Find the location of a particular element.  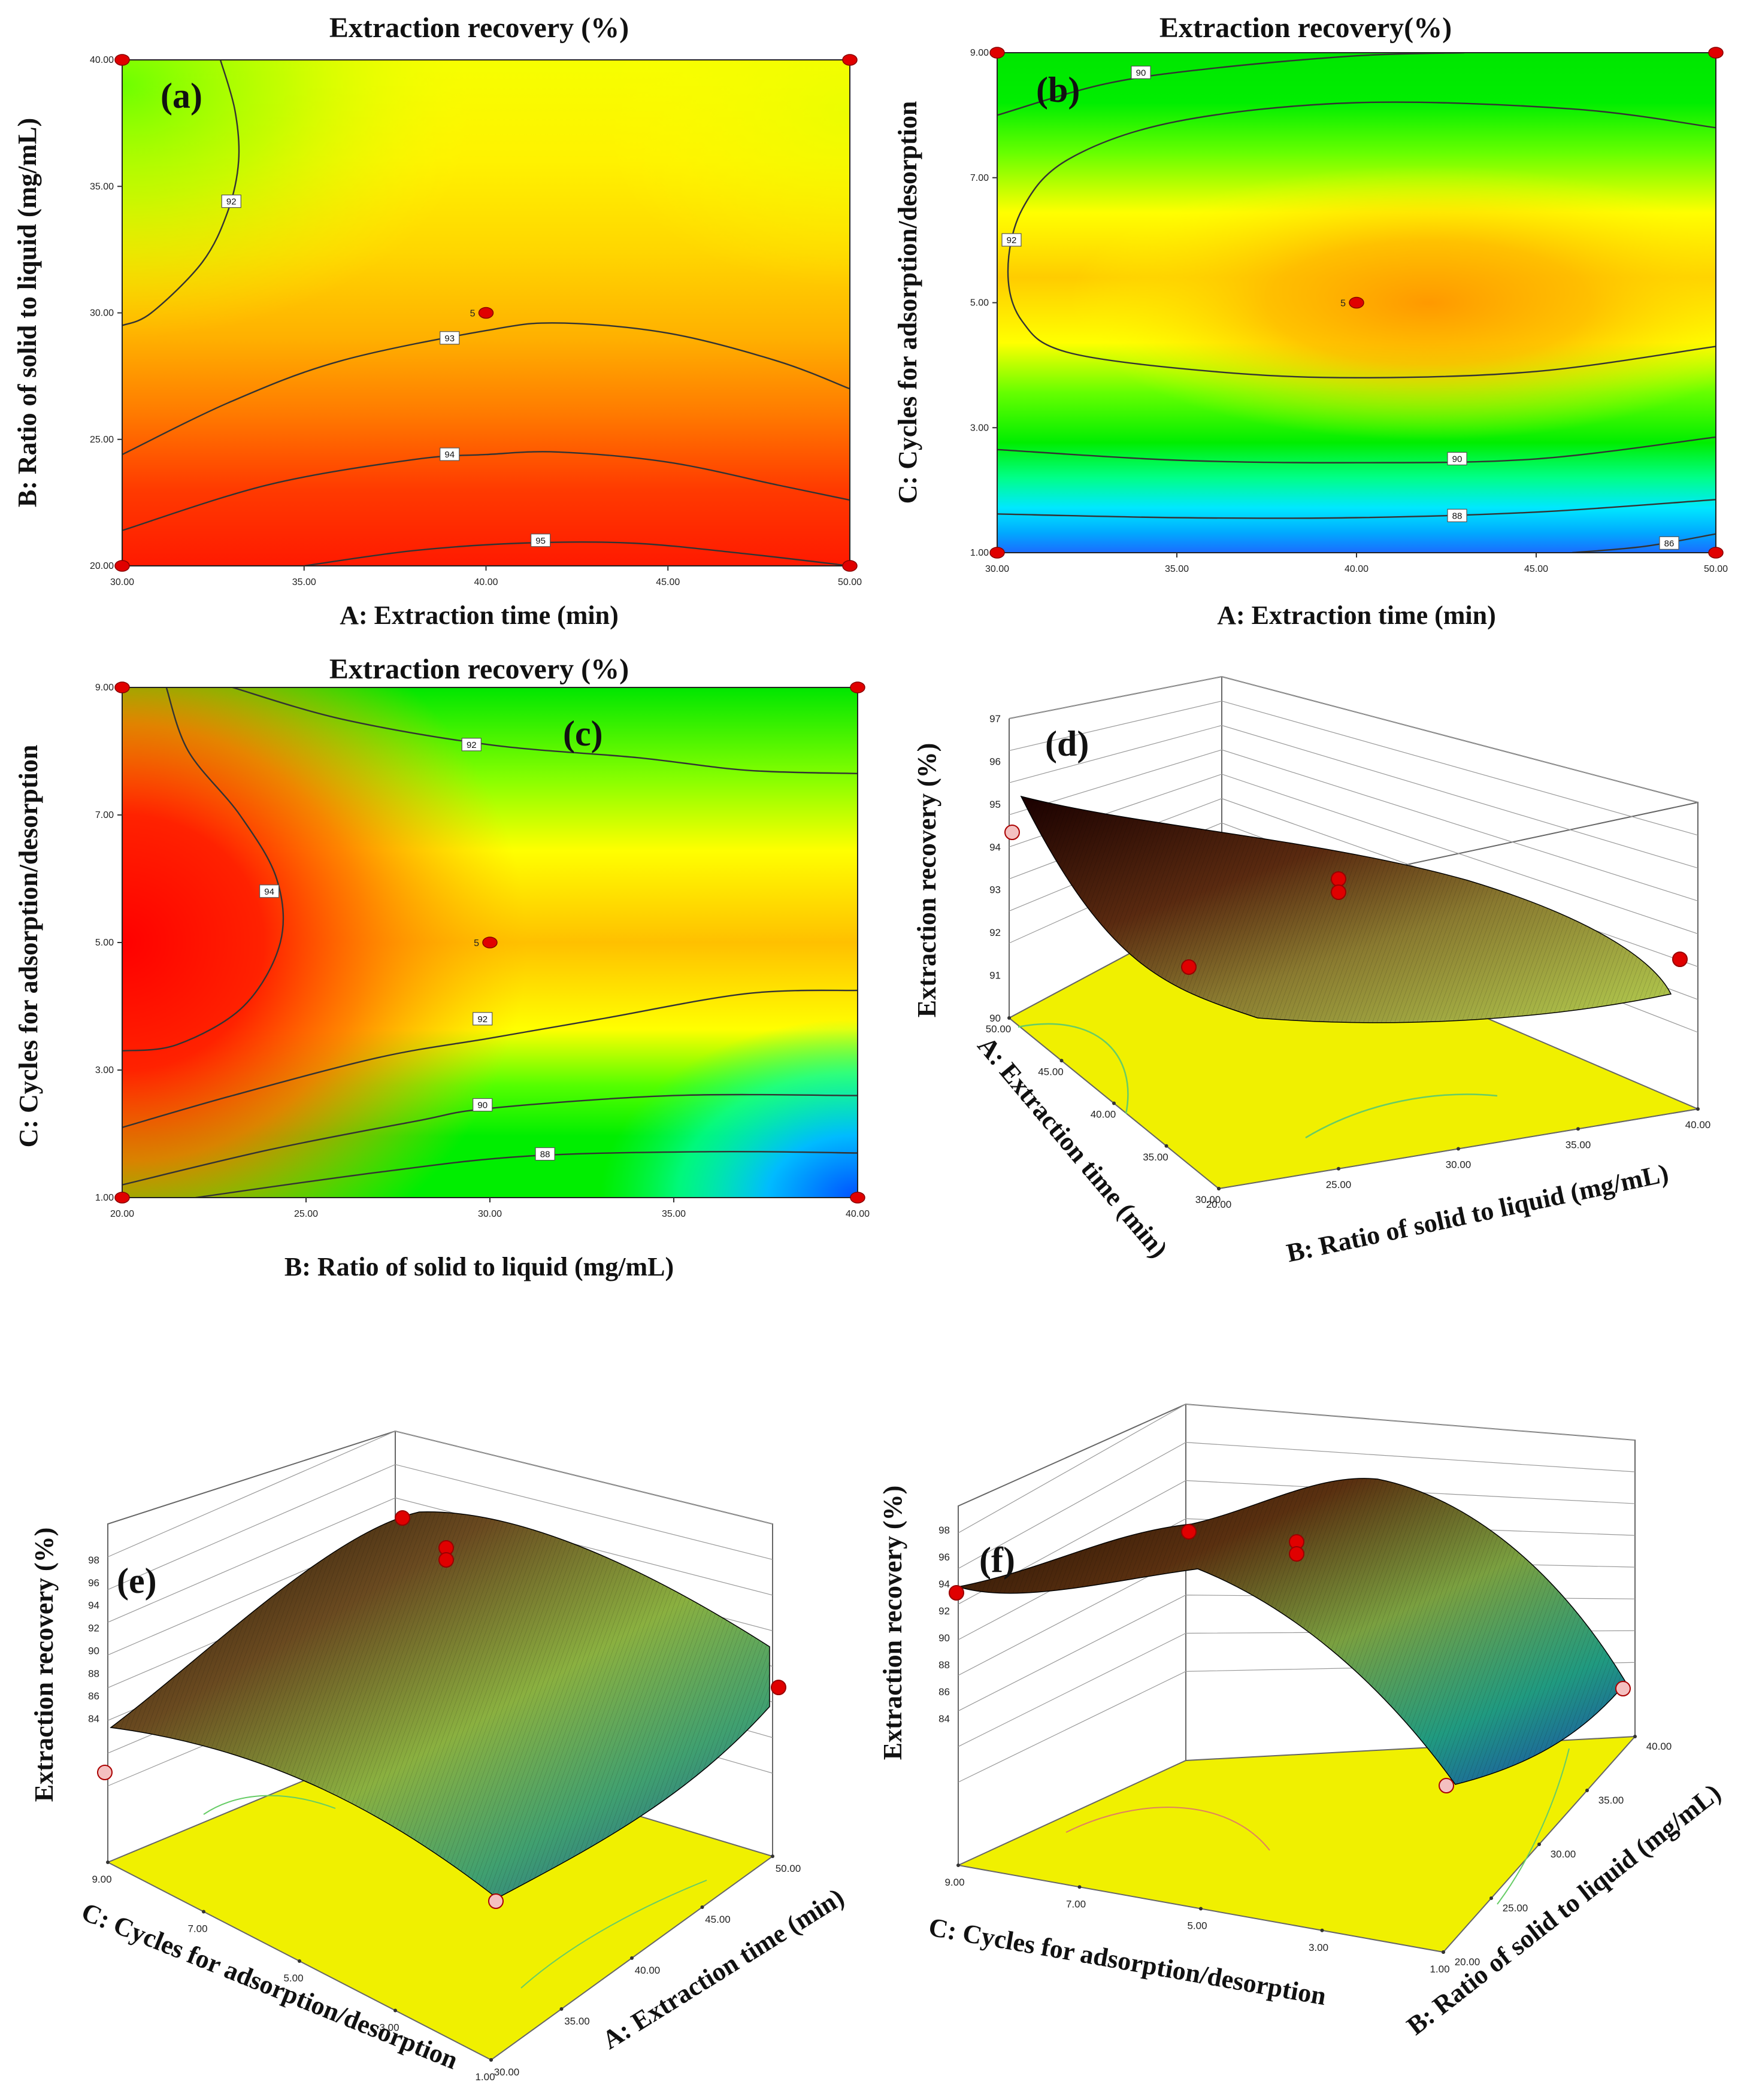

panel-b-design-point is located at coordinates (1356, 302).